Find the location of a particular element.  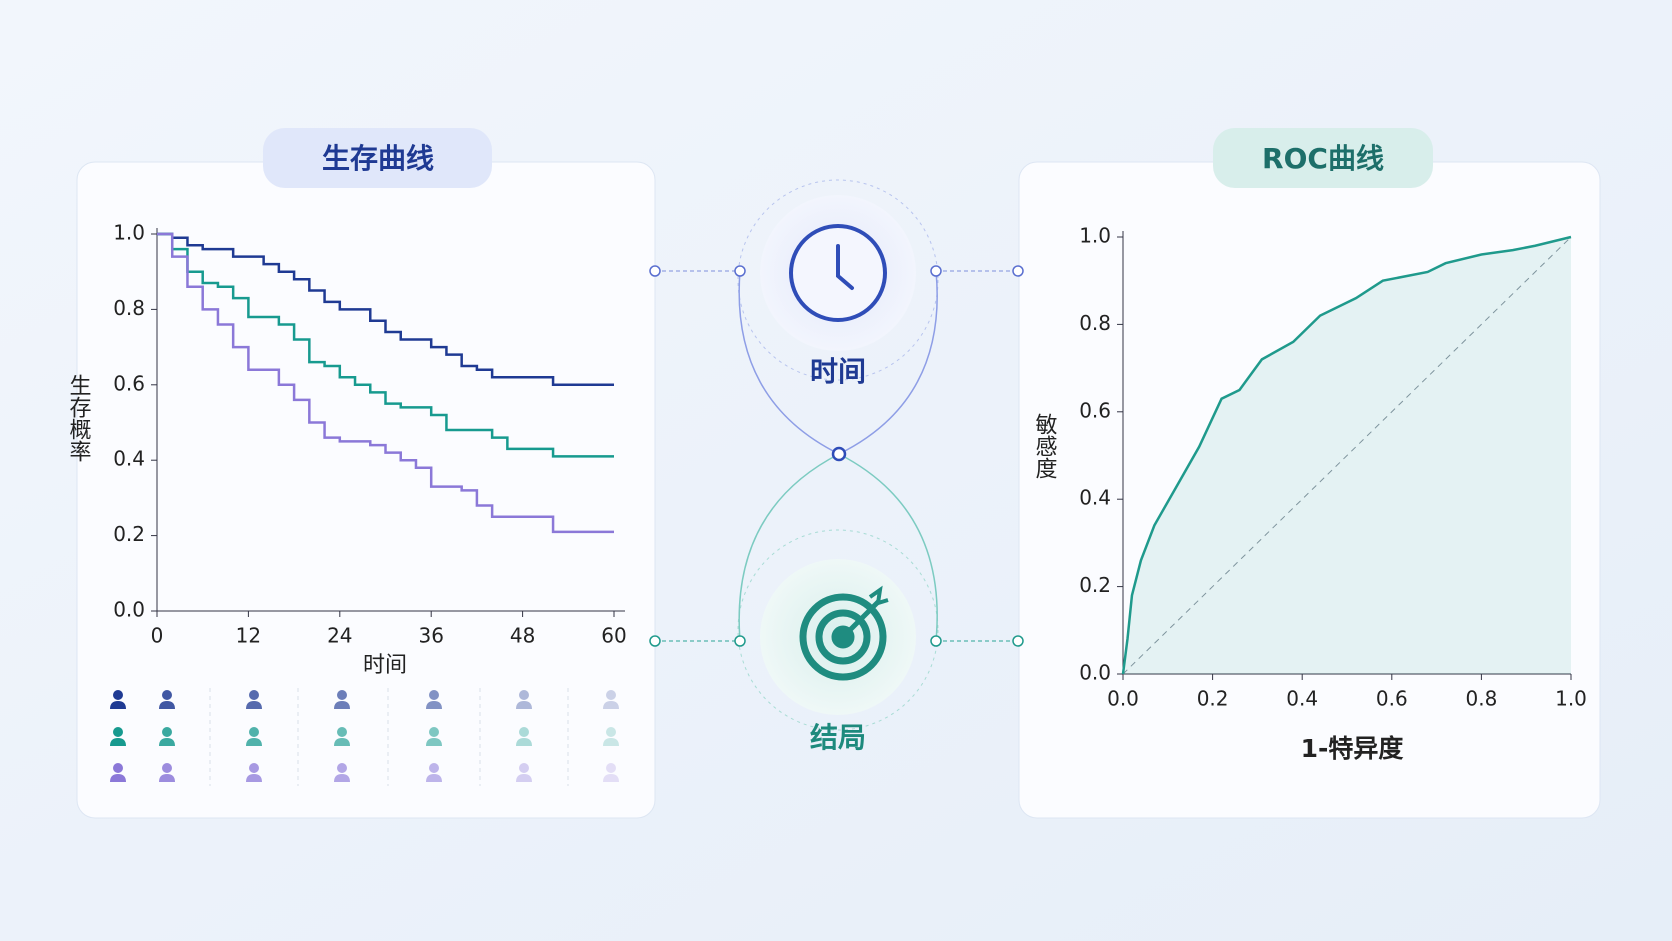

chart-title: 生存曲线 is located at coordinates (378, 158).